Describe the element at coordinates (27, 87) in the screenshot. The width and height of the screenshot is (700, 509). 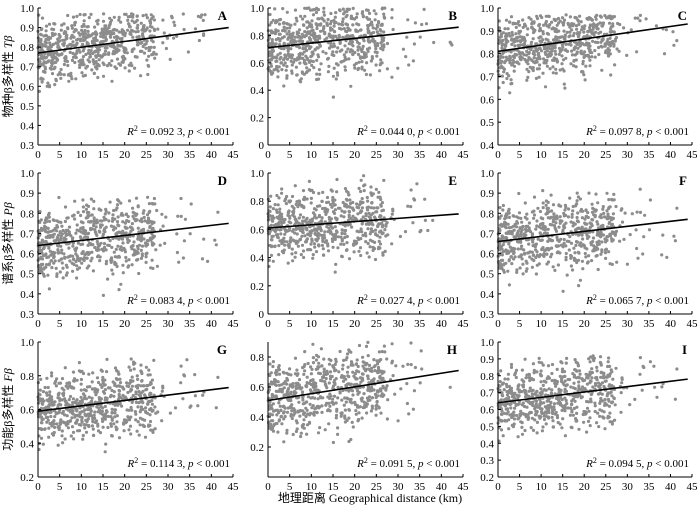
I see `y-tick-label: 0.6` at that location.